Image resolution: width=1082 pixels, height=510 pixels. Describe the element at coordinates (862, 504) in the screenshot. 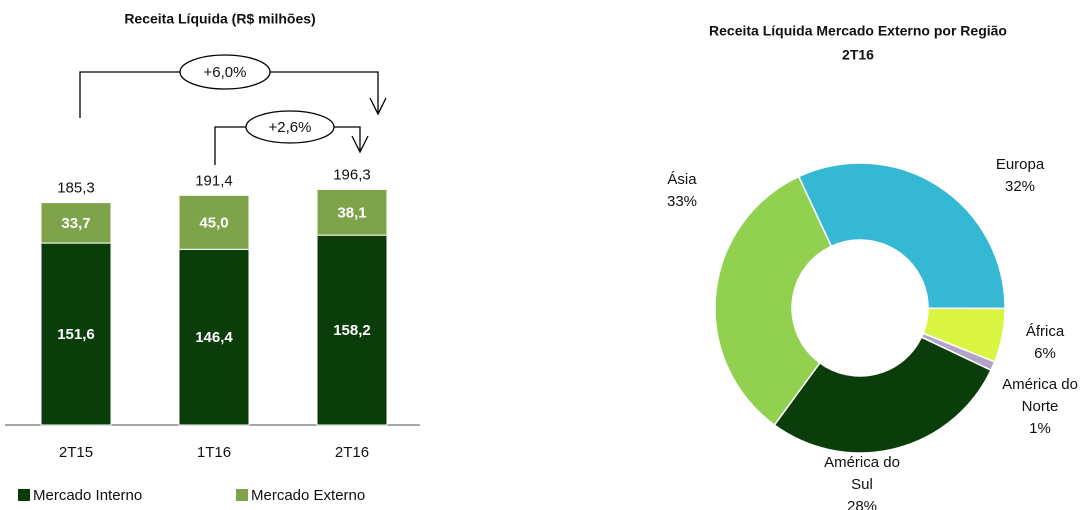

I see `slice-value: 28%` at that location.